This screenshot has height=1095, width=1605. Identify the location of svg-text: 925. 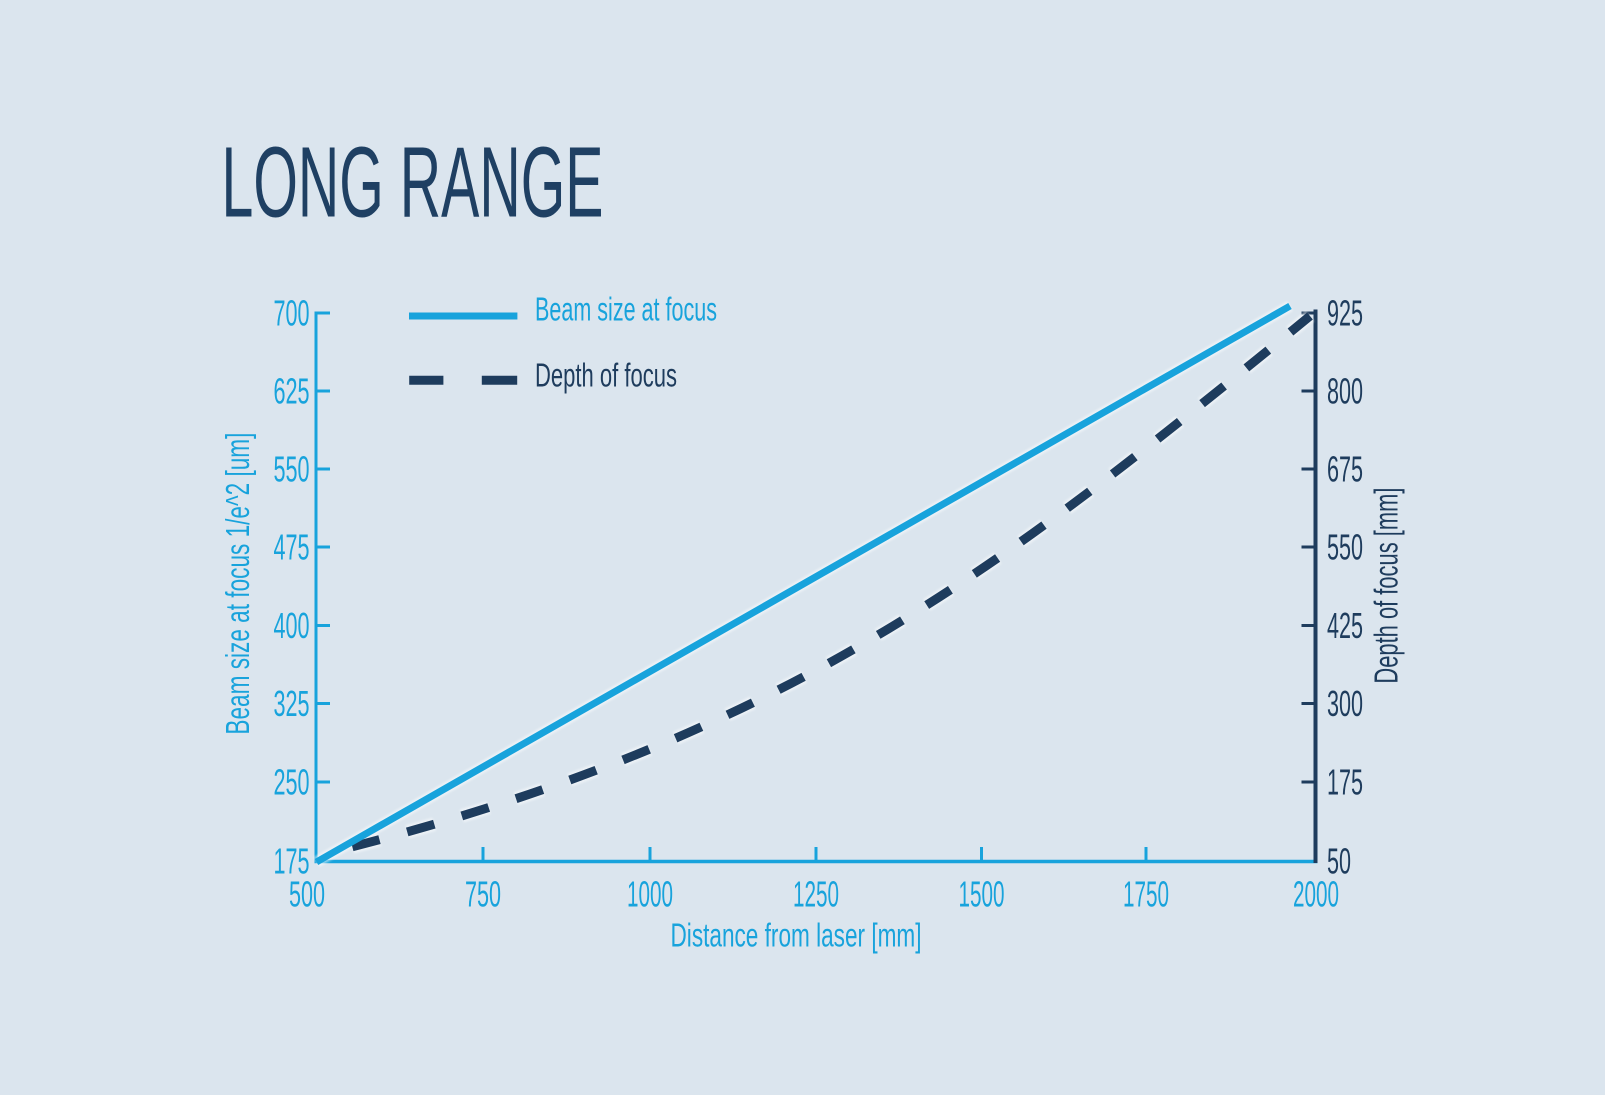
(1345, 312).